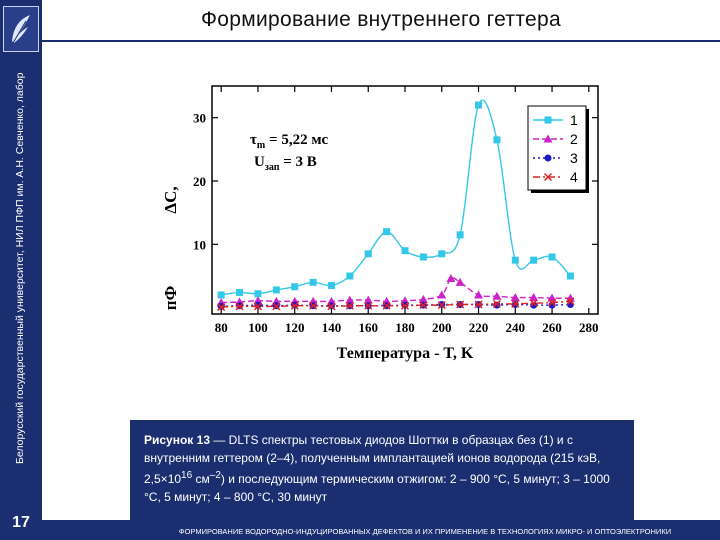  Describe the element at coordinates (589, 327) in the screenshot. I see `x-tick-label: 280` at that location.